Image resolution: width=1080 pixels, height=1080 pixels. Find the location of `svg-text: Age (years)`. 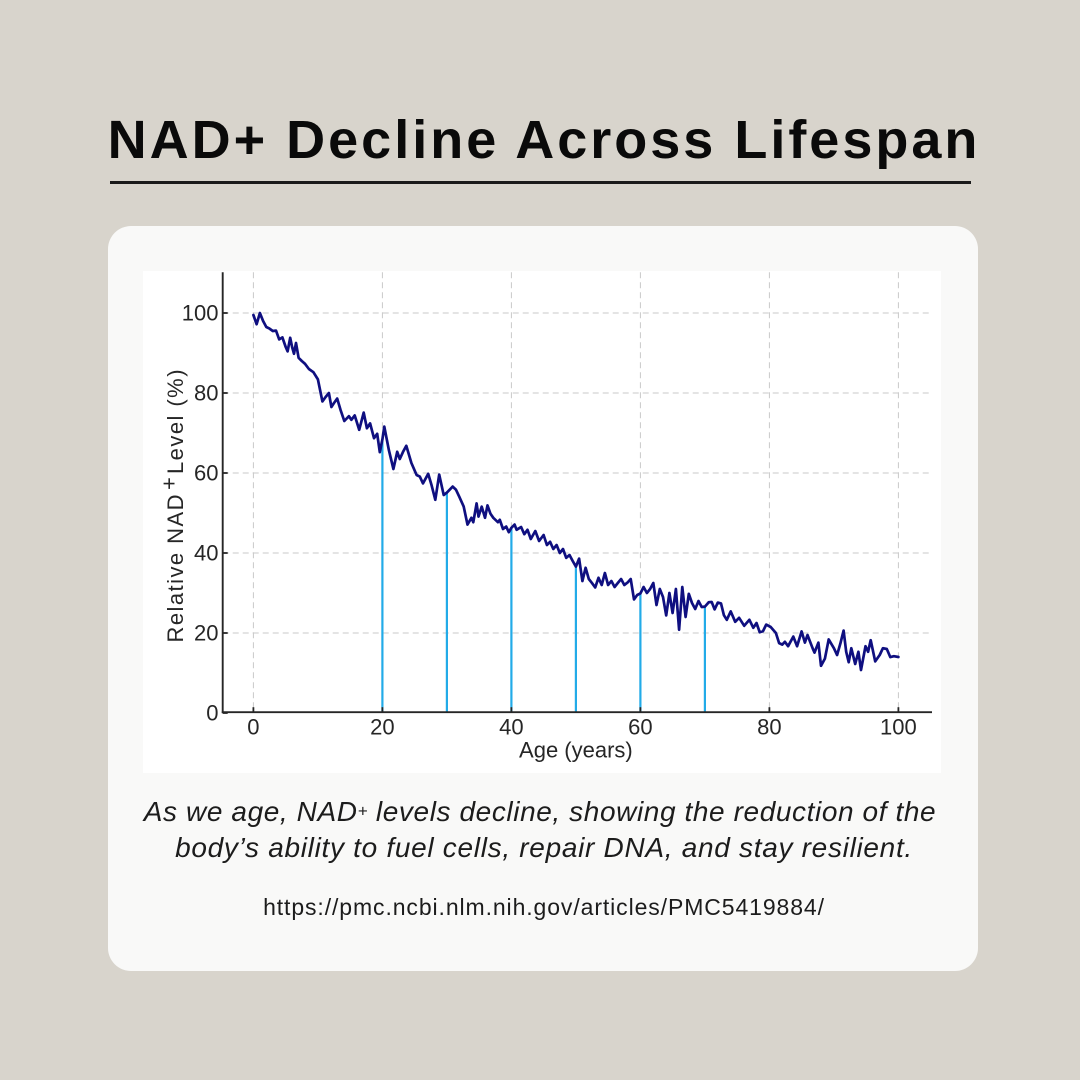

svg-text: Age (years) is located at coordinates (576, 750).